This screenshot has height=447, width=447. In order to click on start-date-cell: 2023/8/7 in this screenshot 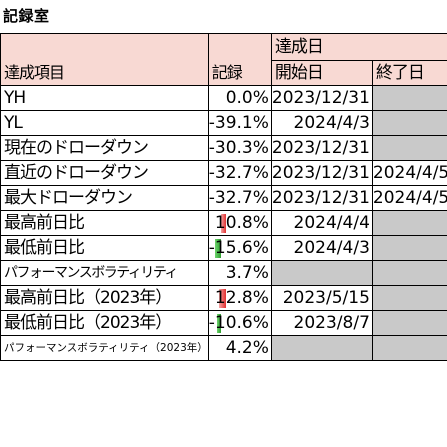, I will do `click(321, 323)`.